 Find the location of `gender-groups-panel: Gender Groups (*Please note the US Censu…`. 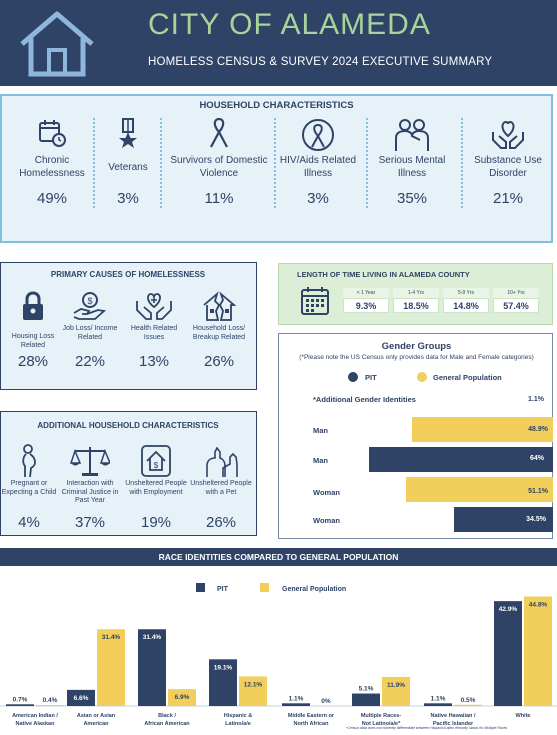

gender-groups-panel: Gender Groups (*Please note the US Censu… is located at coordinates (415, 436).